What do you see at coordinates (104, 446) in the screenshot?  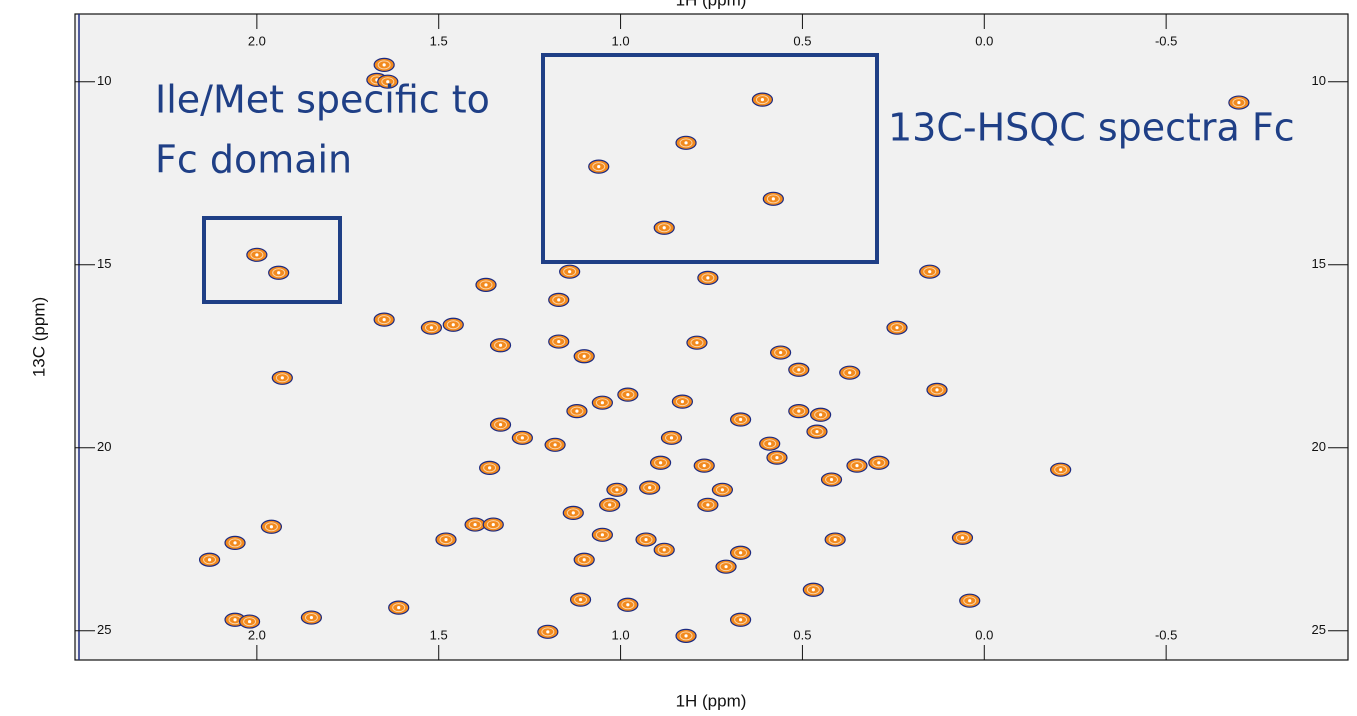 I see `y-tick-label: 20` at bounding box center [104, 446].